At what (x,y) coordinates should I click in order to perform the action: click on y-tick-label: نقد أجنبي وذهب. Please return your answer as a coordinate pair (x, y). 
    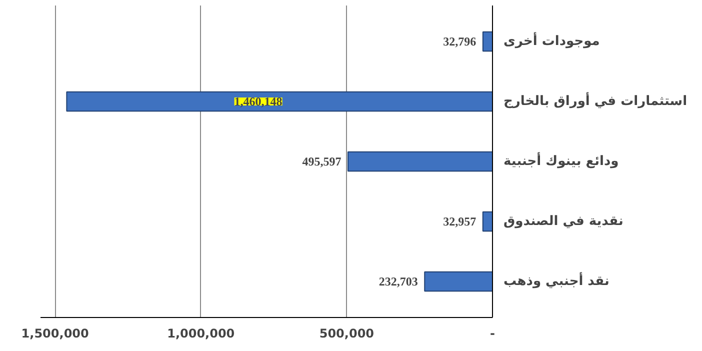
    Looking at the image, I should click on (557, 280).